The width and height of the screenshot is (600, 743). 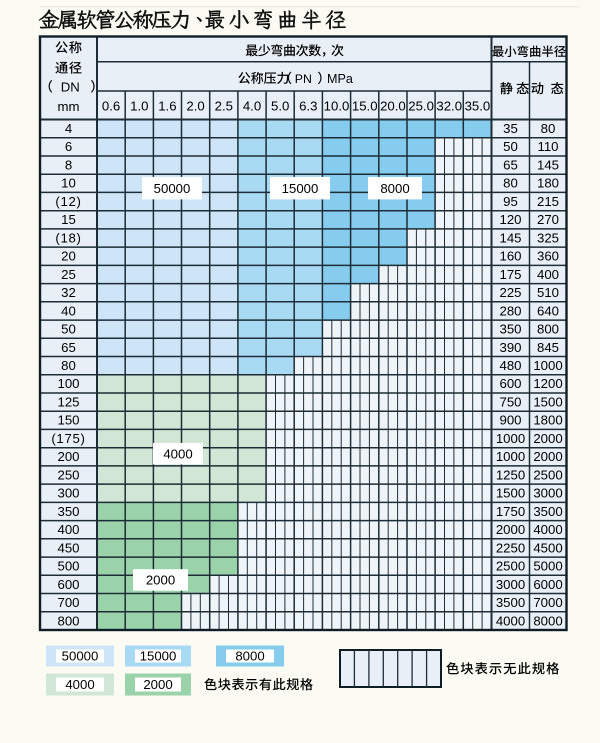 What do you see at coordinates (68, 274) in the screenshot?
I see `svg-text: 25` at bounding box center [68, 274].